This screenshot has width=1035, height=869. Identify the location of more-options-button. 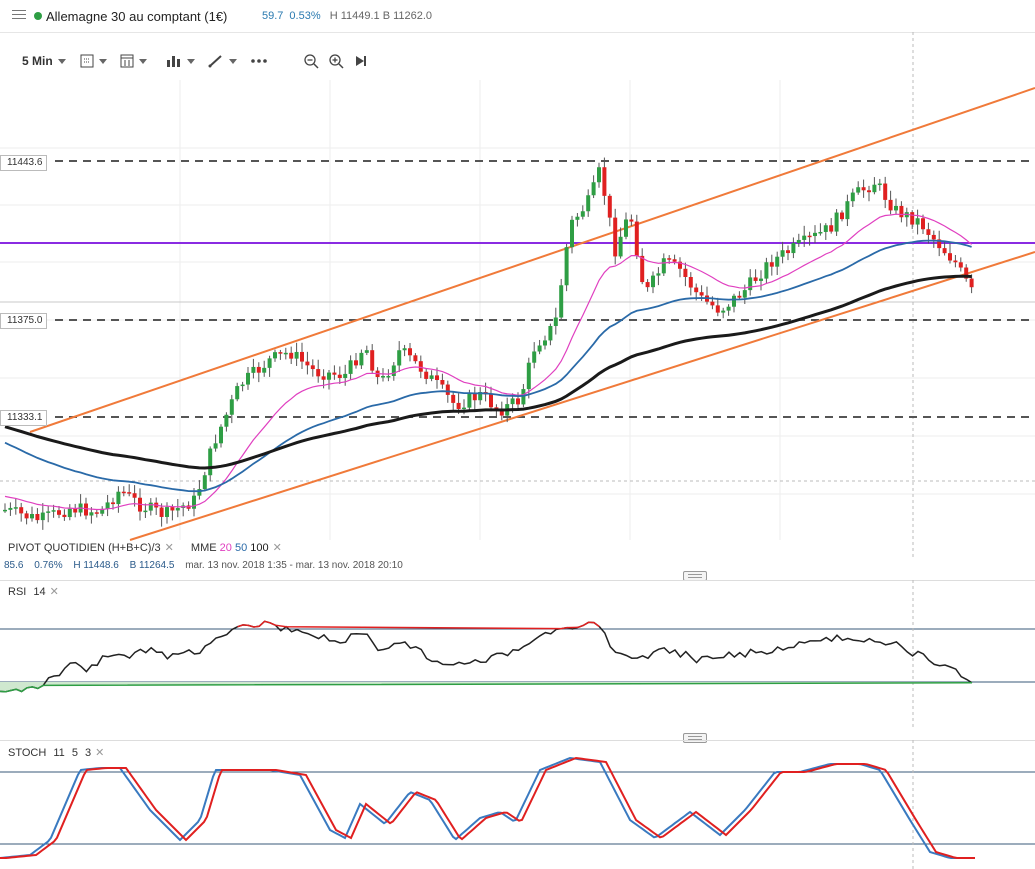
(259, 61).